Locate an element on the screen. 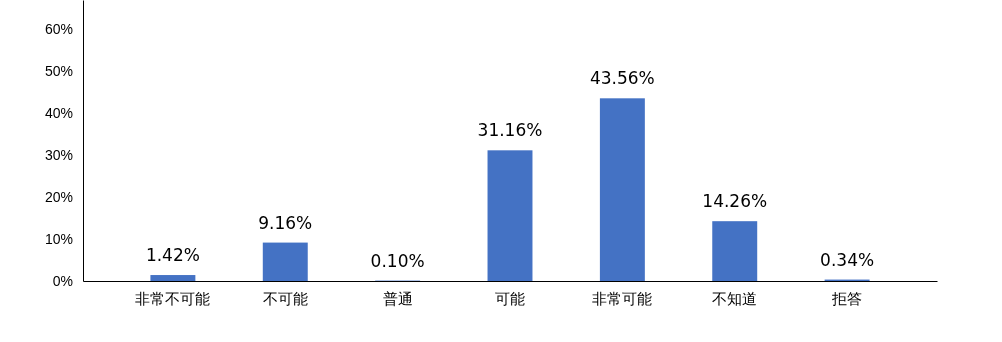 This screenshot has width=1002, height=342. y-tick-label: 40% is located at coordinates (58, 113).